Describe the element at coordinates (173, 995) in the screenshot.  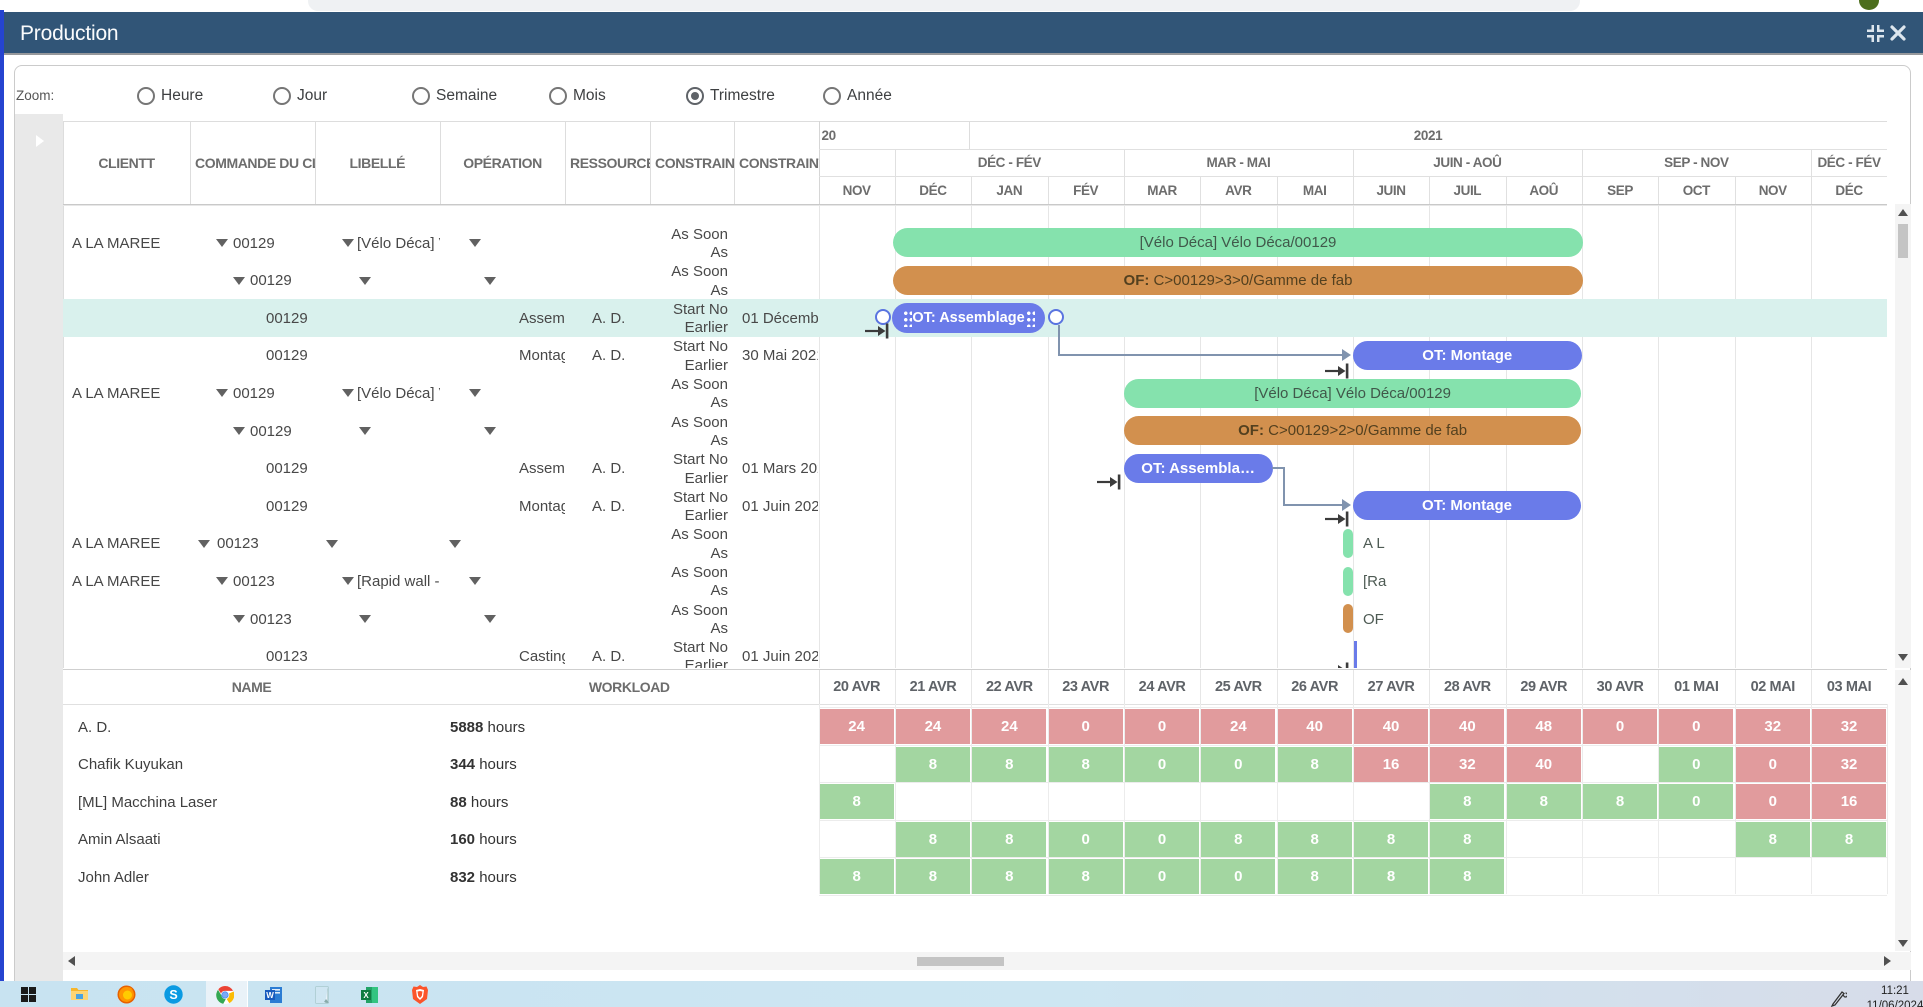
I see `svg-text: S` at that location.